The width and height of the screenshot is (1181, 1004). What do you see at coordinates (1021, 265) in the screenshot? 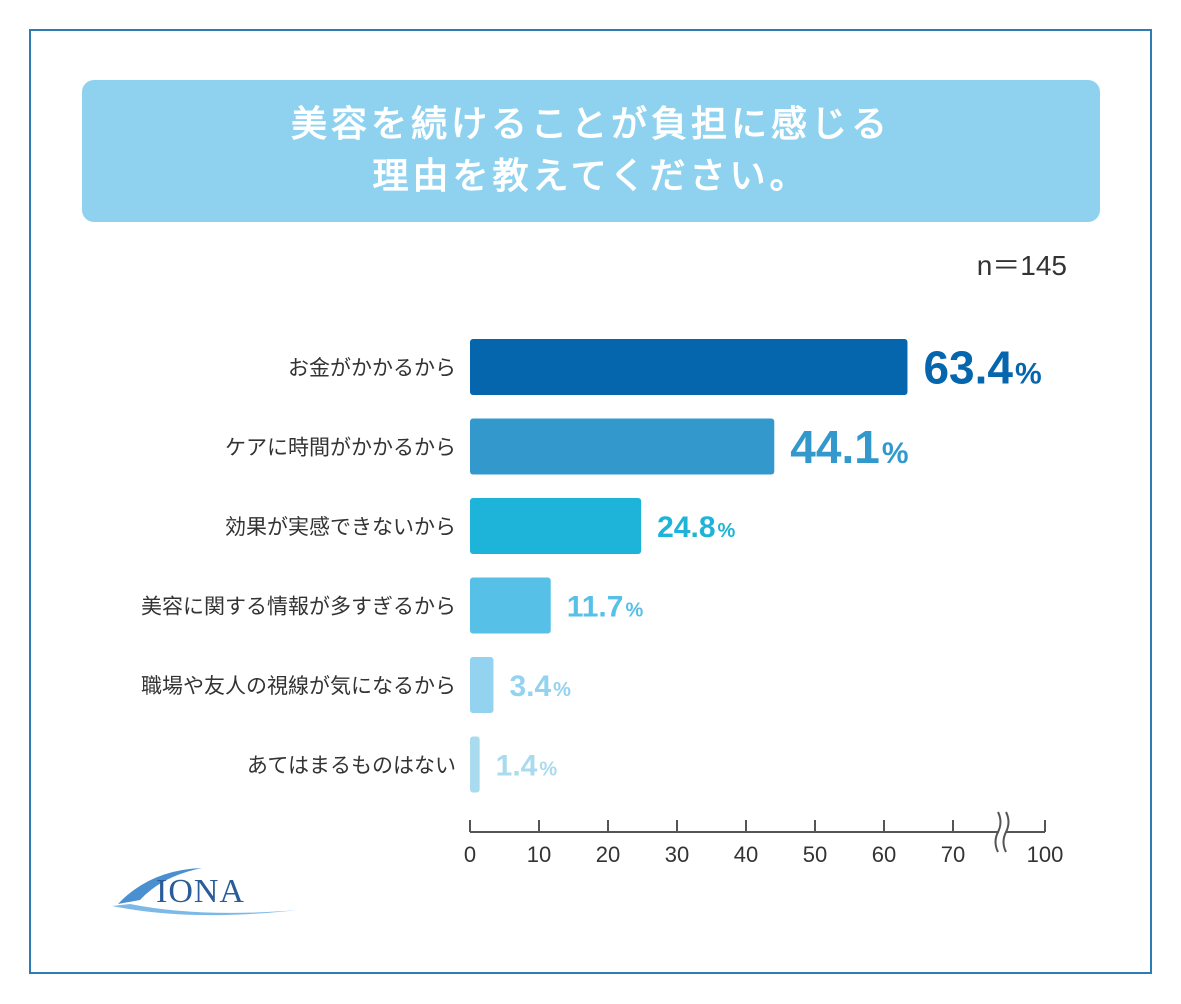
I see `sample-size: n＝145` at bounding box center [1021, 265].